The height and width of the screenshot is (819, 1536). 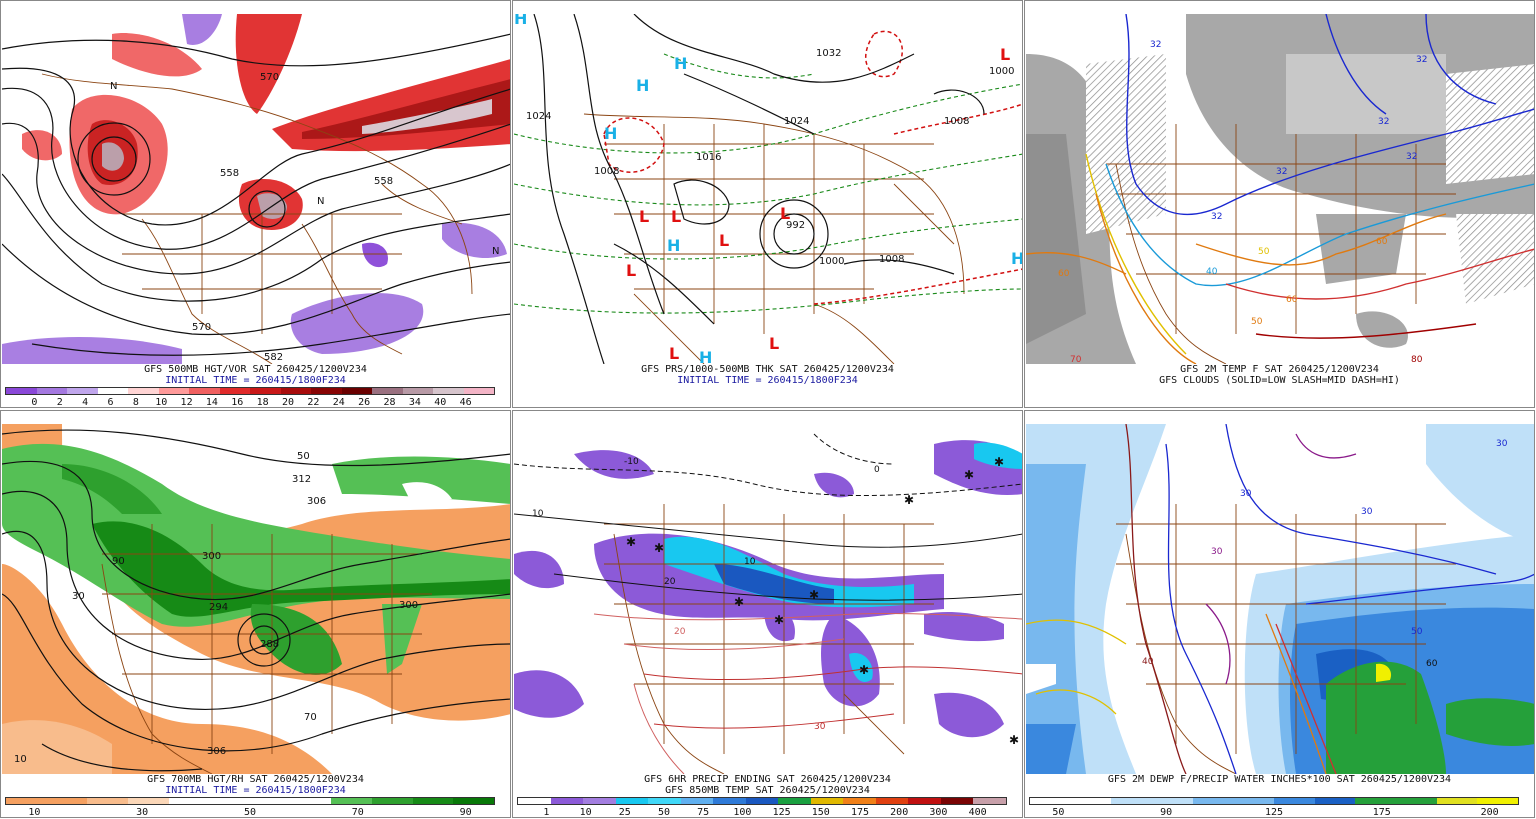 I want to click on thickness-contours, so click(x=768, y=183).